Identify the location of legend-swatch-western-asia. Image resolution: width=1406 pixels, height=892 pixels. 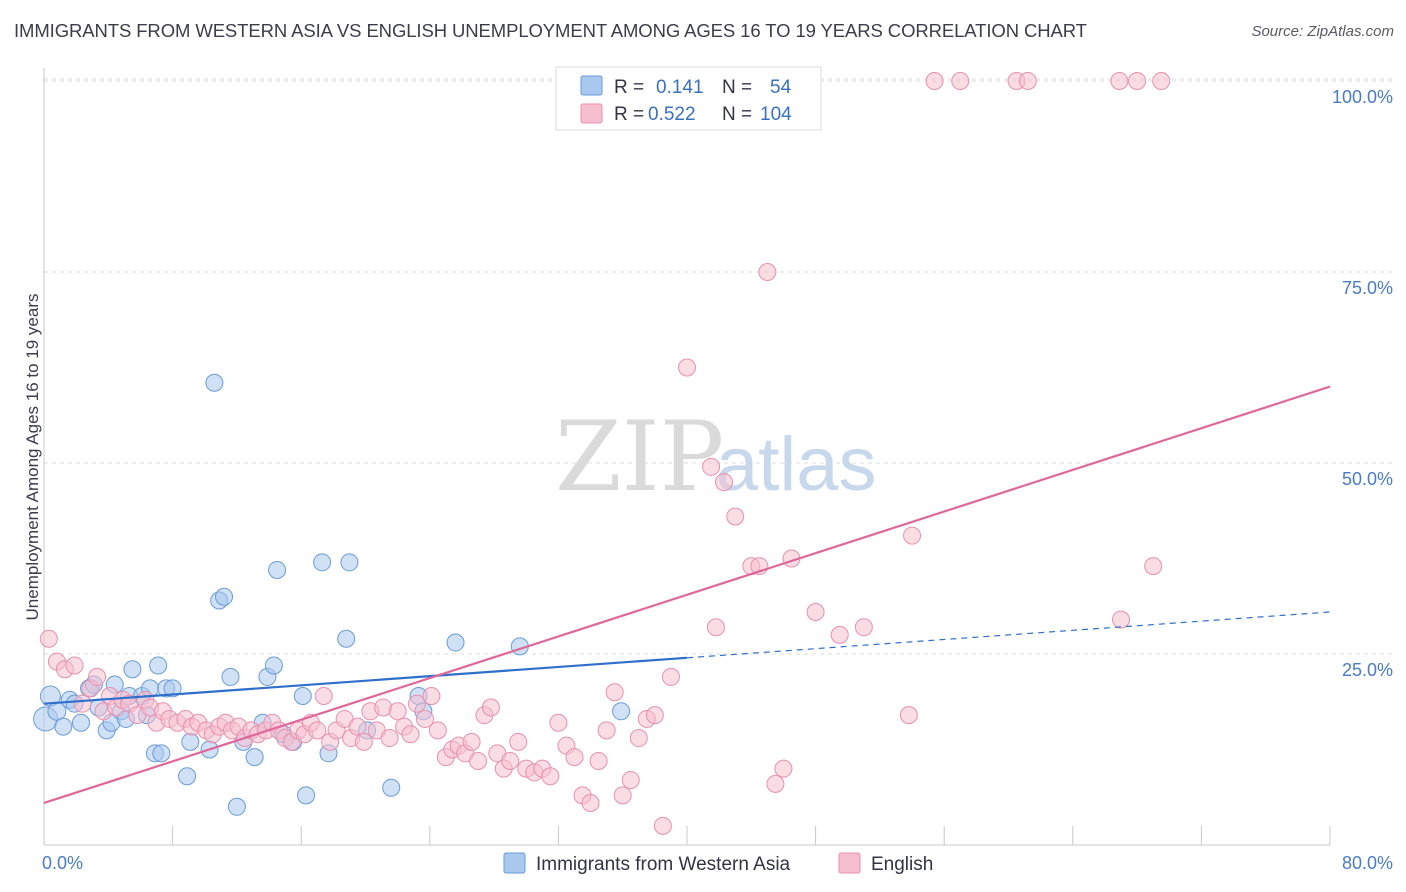
(591, 85).